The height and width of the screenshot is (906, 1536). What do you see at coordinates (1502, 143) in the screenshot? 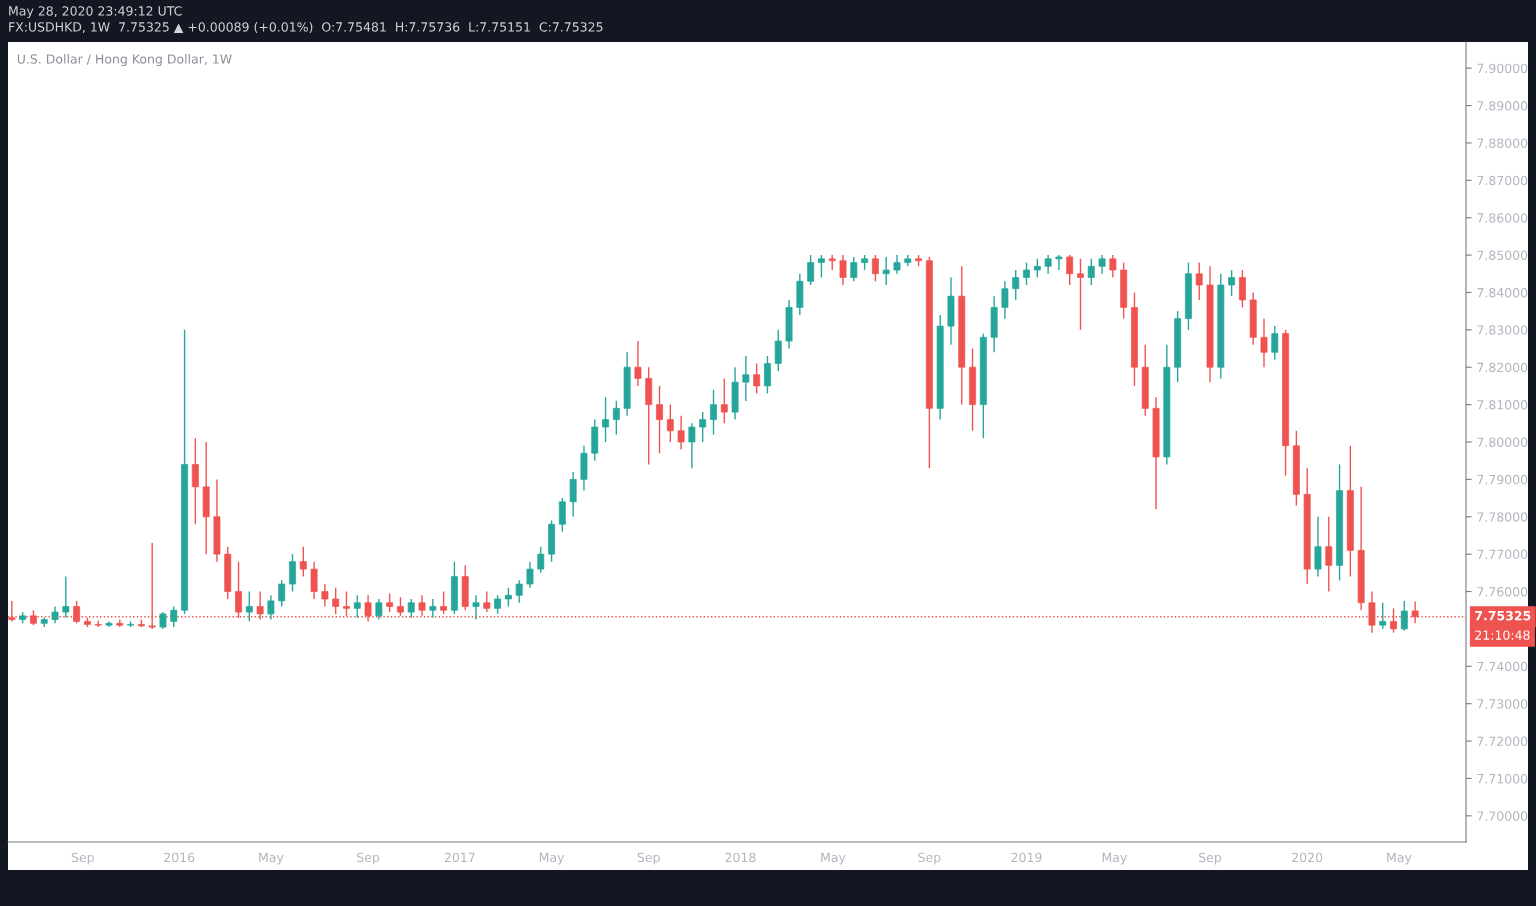
I see `y-tick-label: 7.88000` at bounding box center [1502, 143].